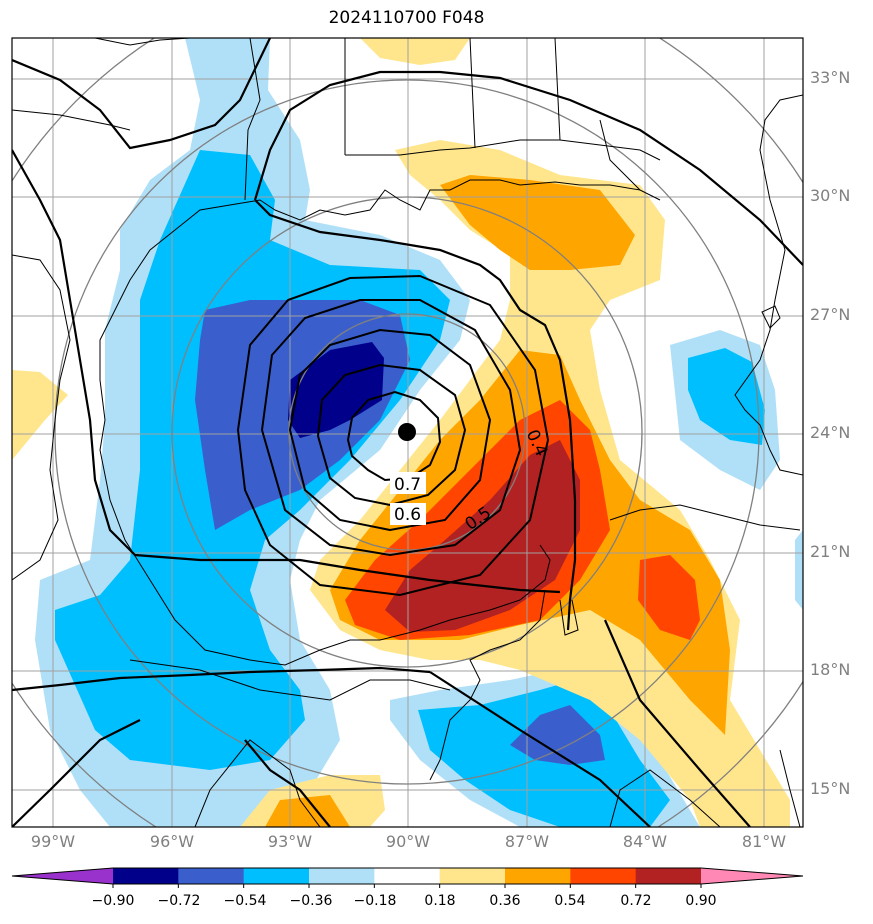 The width and height of the screenshot is (873, 924). What do you see at coordinates (172, 841) in the screenshot?
I see `lon-label-96w: 96°W` at bounding box center [172, 841].